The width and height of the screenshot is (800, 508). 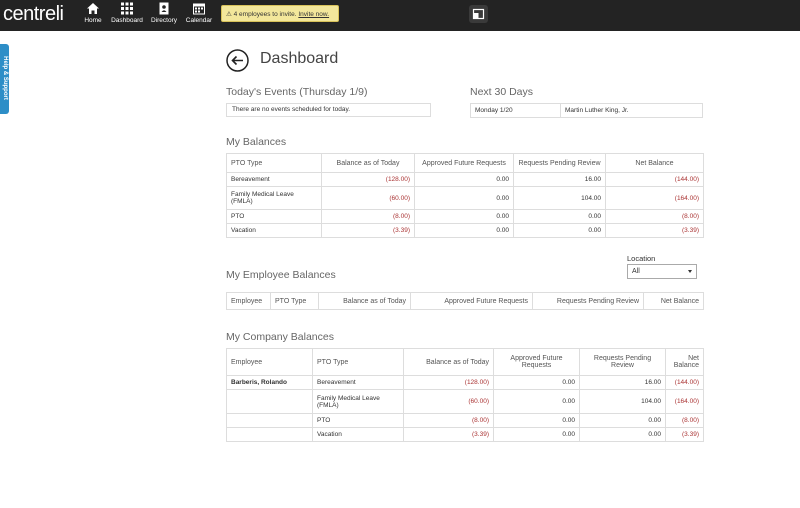 I want to click on nav-label: Dashboard, so click(x=127, y=20).